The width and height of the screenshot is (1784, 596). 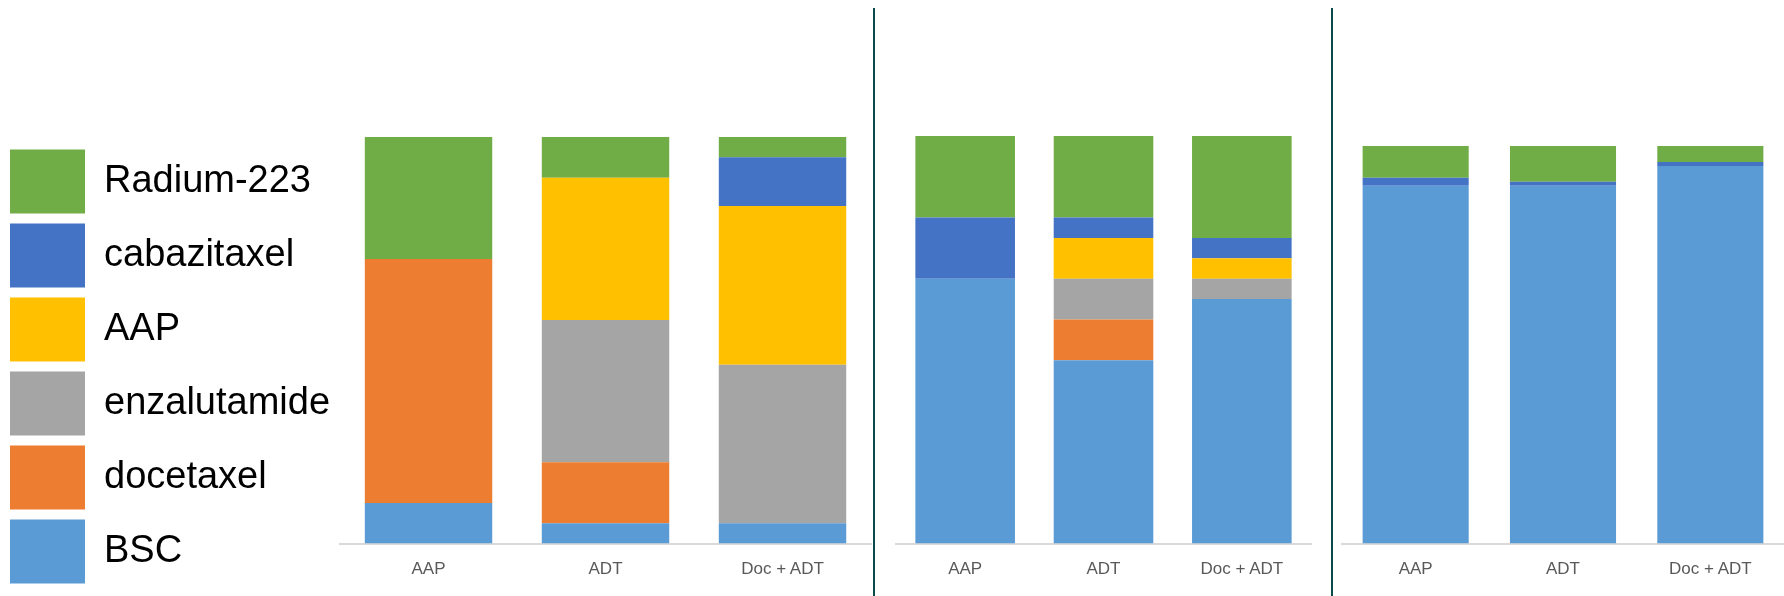 I want to click on legend-label: AAP, so click(x=142, y=326).